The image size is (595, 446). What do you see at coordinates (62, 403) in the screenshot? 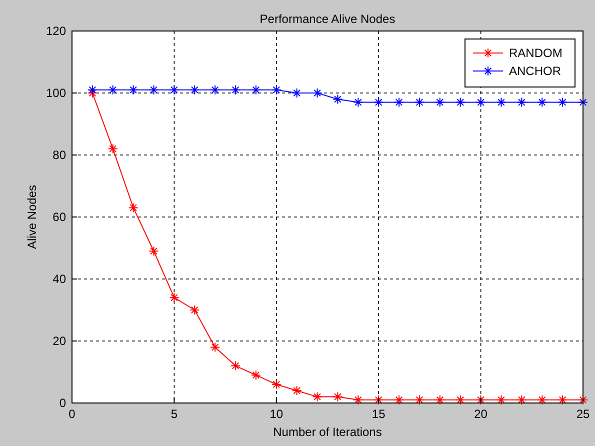
I see `y-tick-label: 0` at bounding box center [62, 403].